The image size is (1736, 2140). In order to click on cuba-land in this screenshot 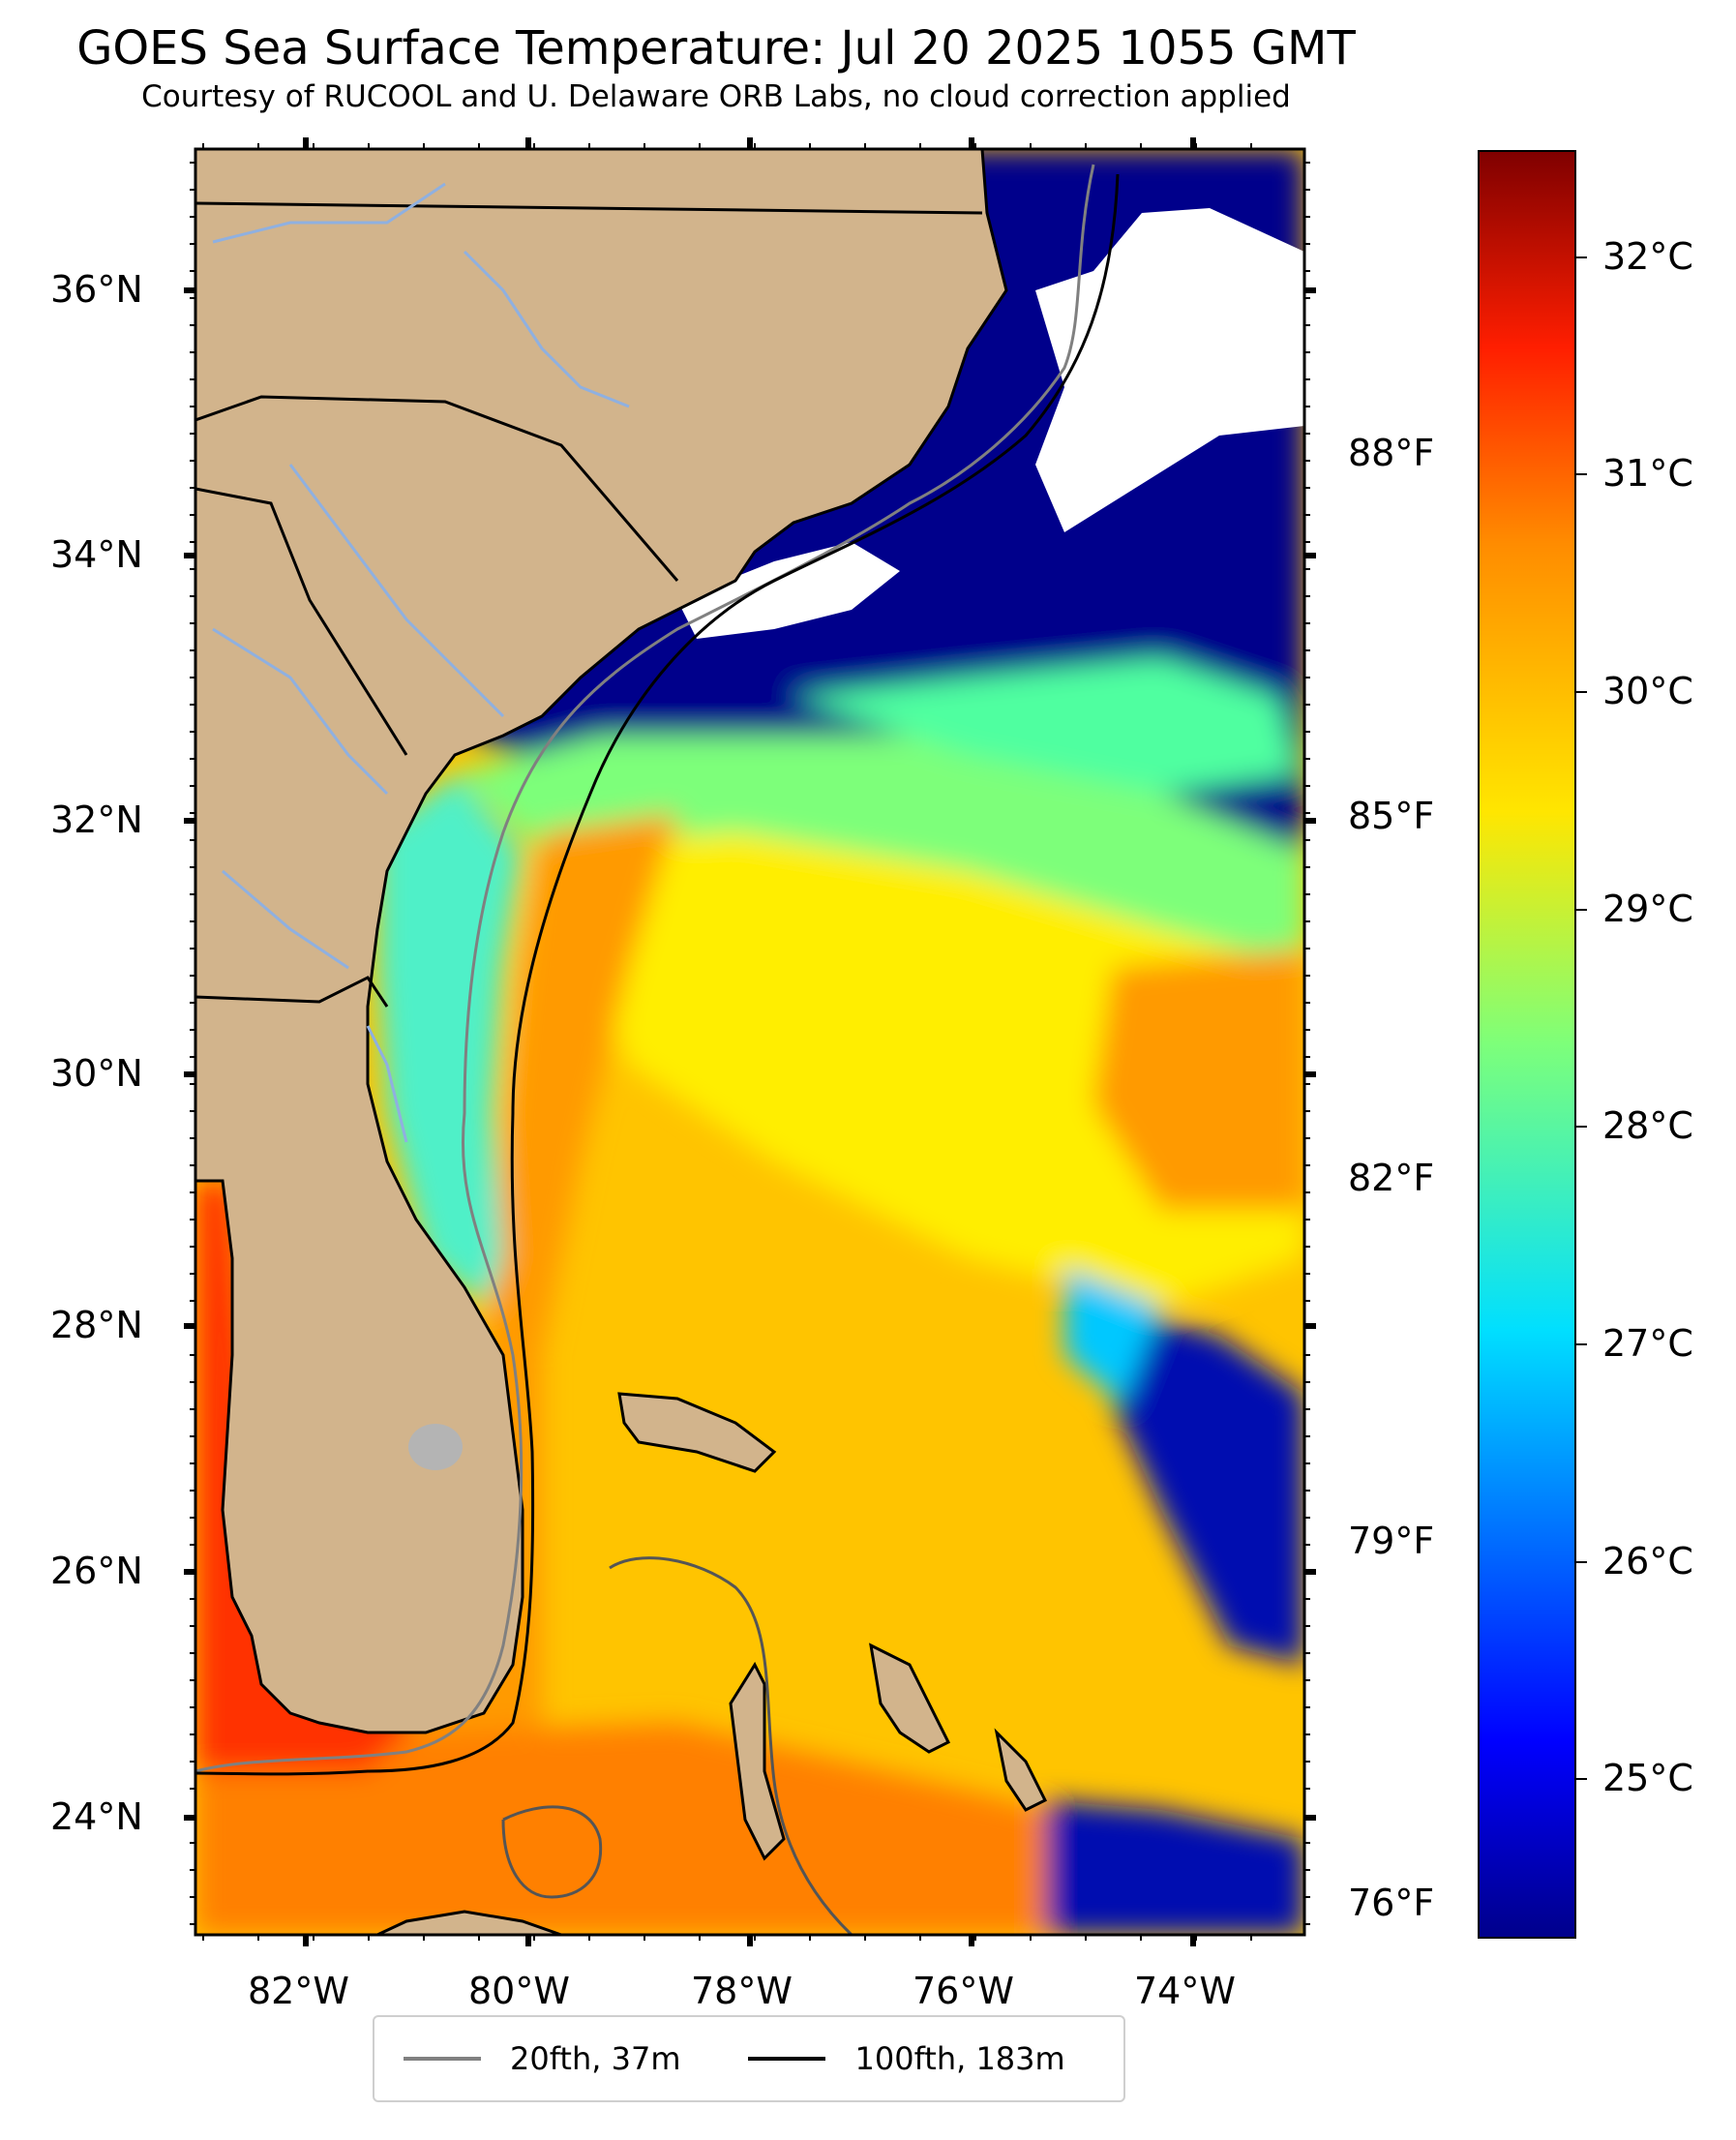, I will do `click(469, 1923)`.